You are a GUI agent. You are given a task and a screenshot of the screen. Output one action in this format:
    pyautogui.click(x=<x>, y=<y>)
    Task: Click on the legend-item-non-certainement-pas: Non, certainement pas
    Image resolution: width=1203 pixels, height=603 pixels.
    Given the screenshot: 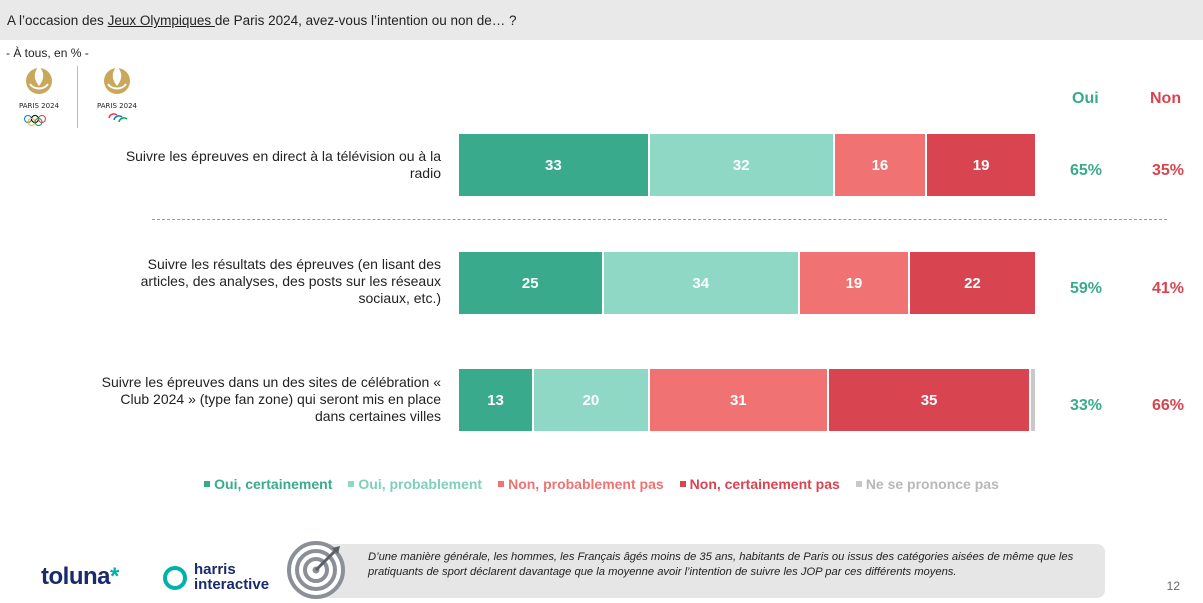 What is the action you would take?
    pyautogui.click(x=759, y=484)
    